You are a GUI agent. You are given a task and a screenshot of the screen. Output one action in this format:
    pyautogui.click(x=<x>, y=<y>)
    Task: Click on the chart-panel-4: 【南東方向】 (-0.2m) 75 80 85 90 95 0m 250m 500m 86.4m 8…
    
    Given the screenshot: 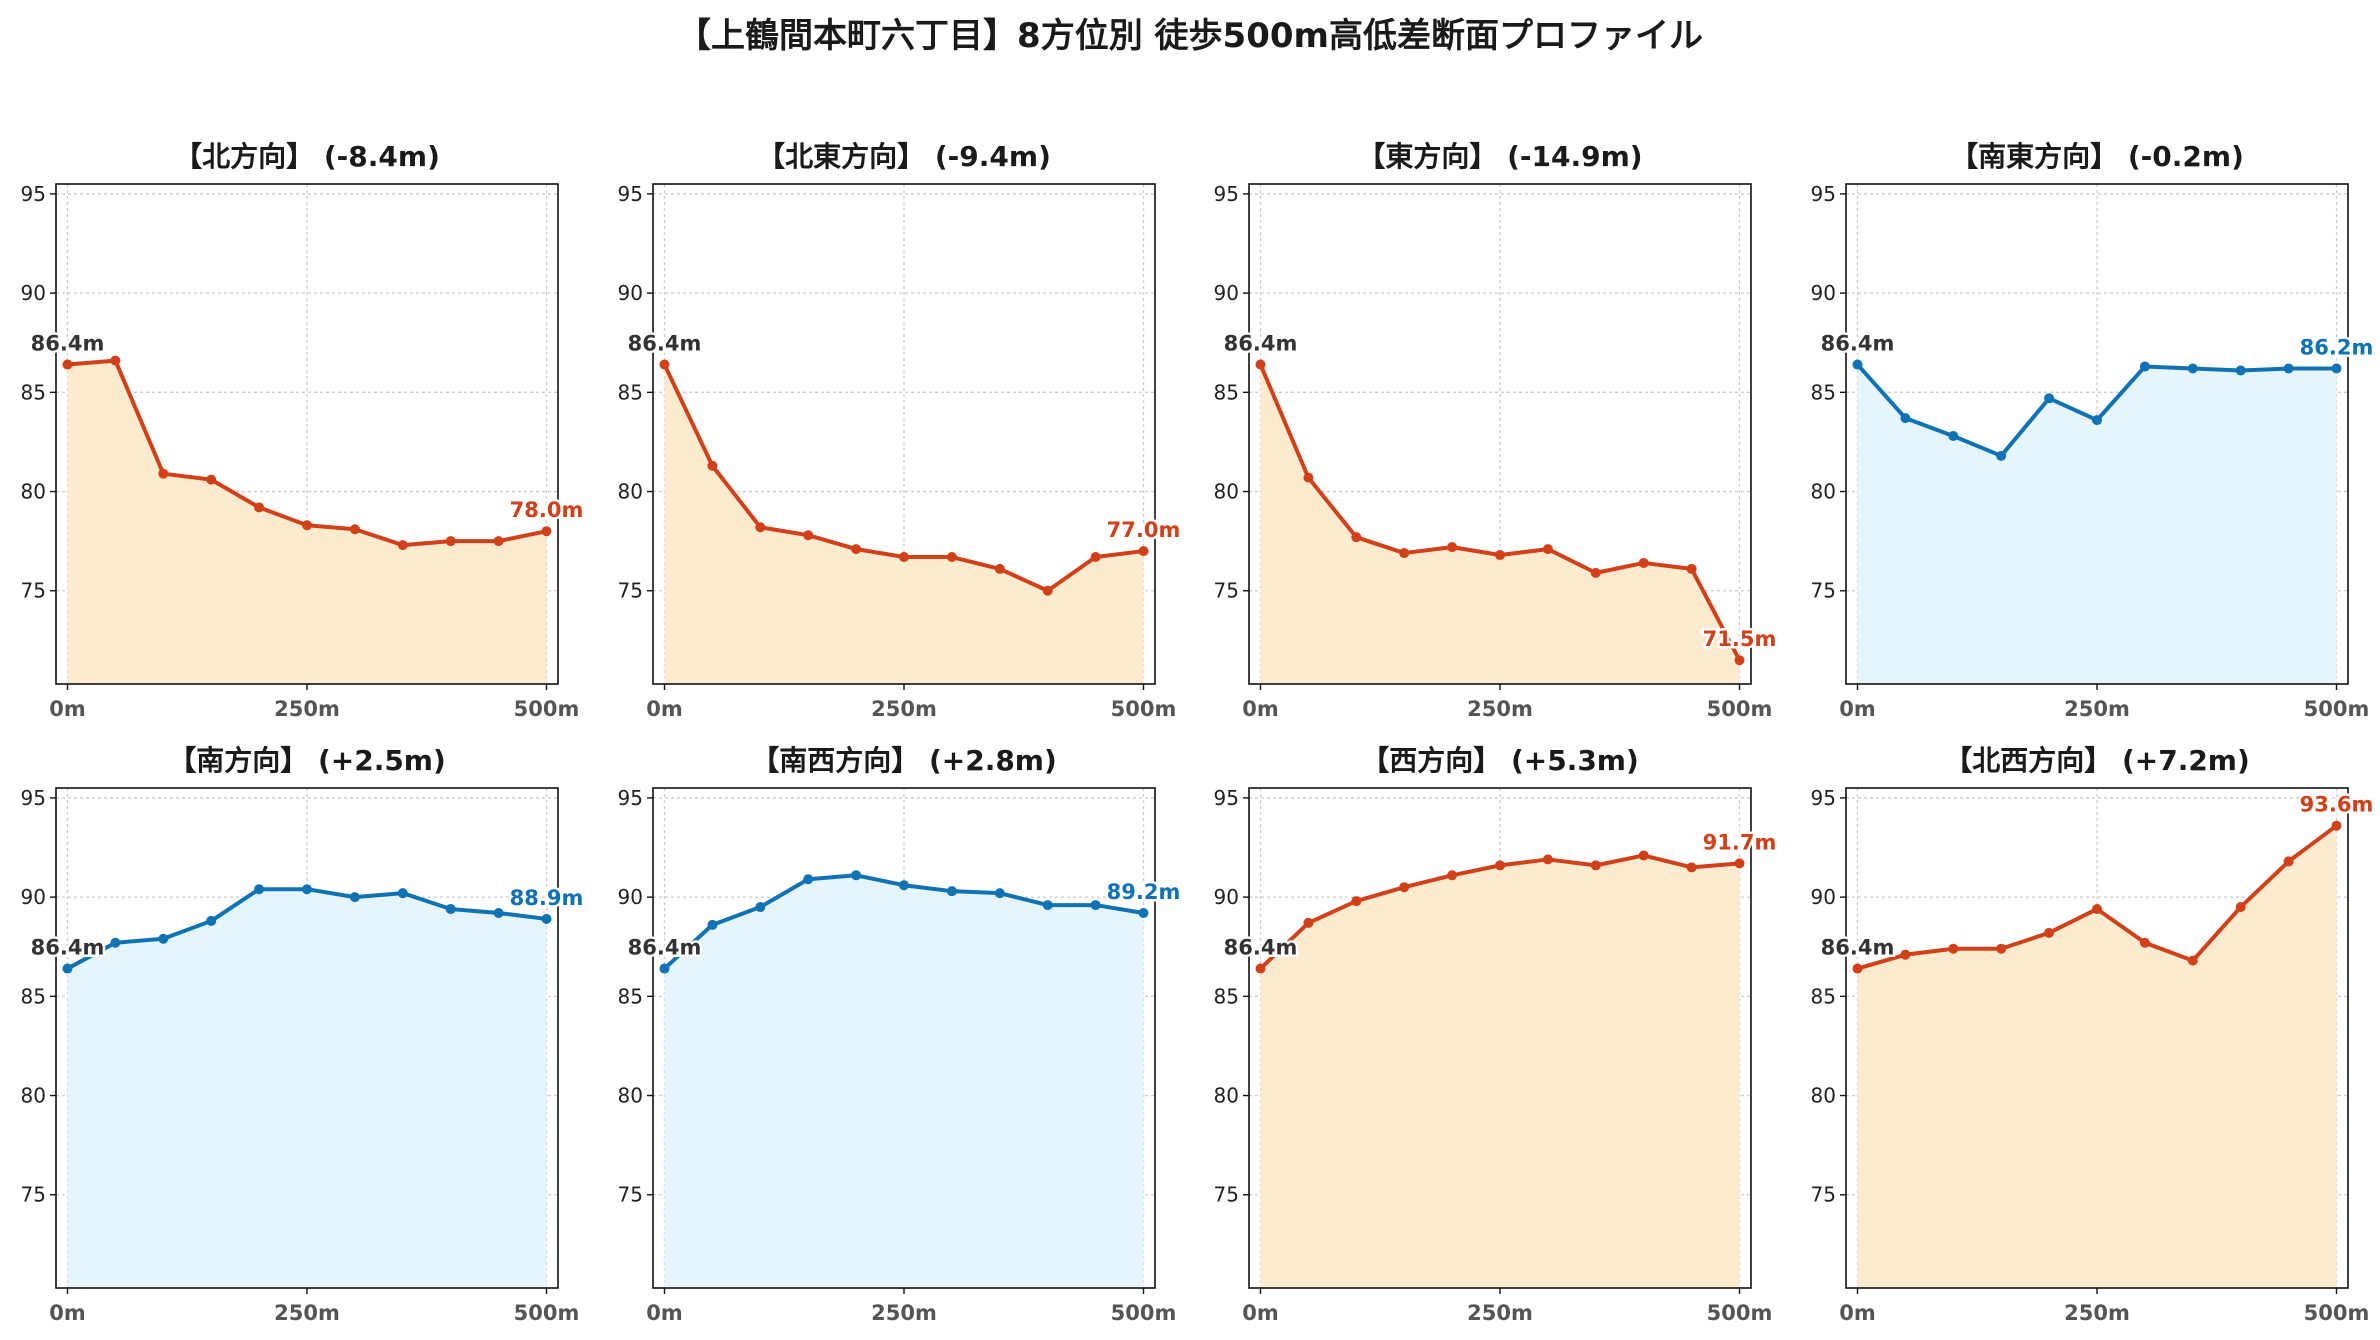 What is the action you would take?
    pyautogui.click(x=2093, y=430)
    